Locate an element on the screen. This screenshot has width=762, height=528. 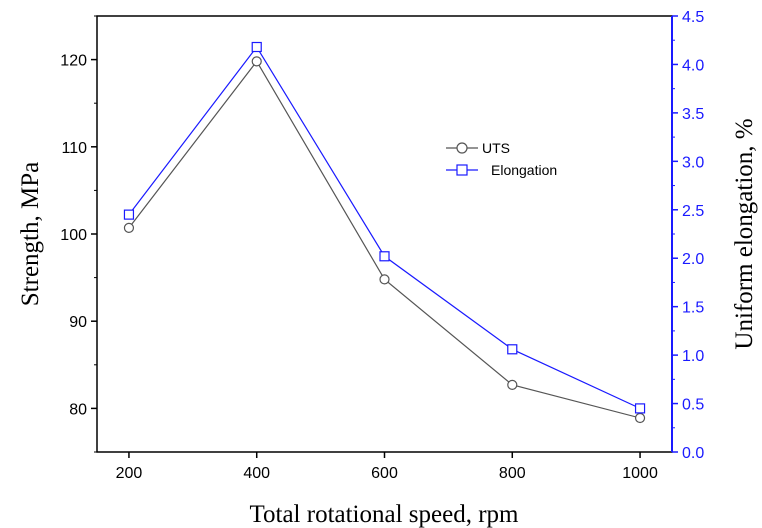
left-y-tick-label: 110 is located at coordinates (74, 148).